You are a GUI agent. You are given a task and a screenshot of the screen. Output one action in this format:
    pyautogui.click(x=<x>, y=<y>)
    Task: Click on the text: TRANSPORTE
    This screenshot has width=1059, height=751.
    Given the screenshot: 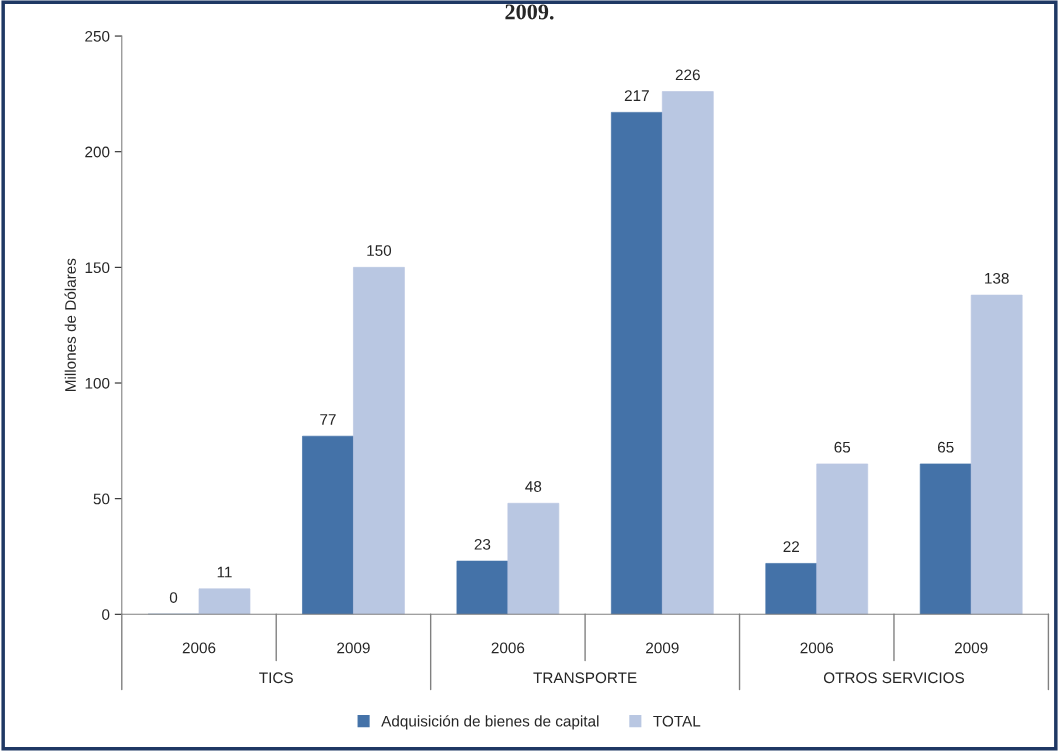 What is the action you would take?
    pyautogui.click(x=585, y=678)
    